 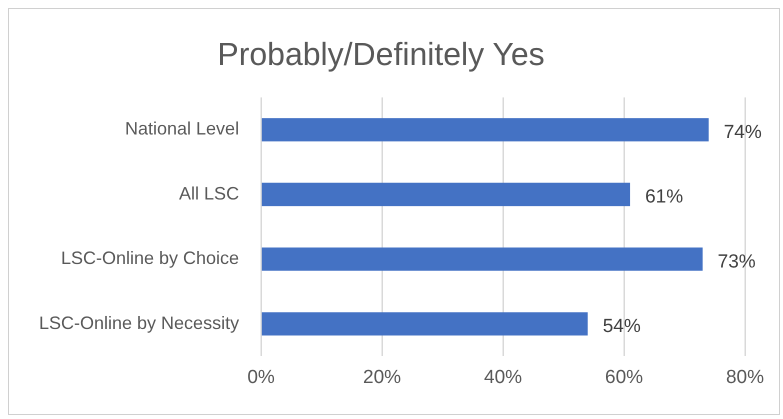 I want to click on data-label: 74%, so click(x=743, y=132).